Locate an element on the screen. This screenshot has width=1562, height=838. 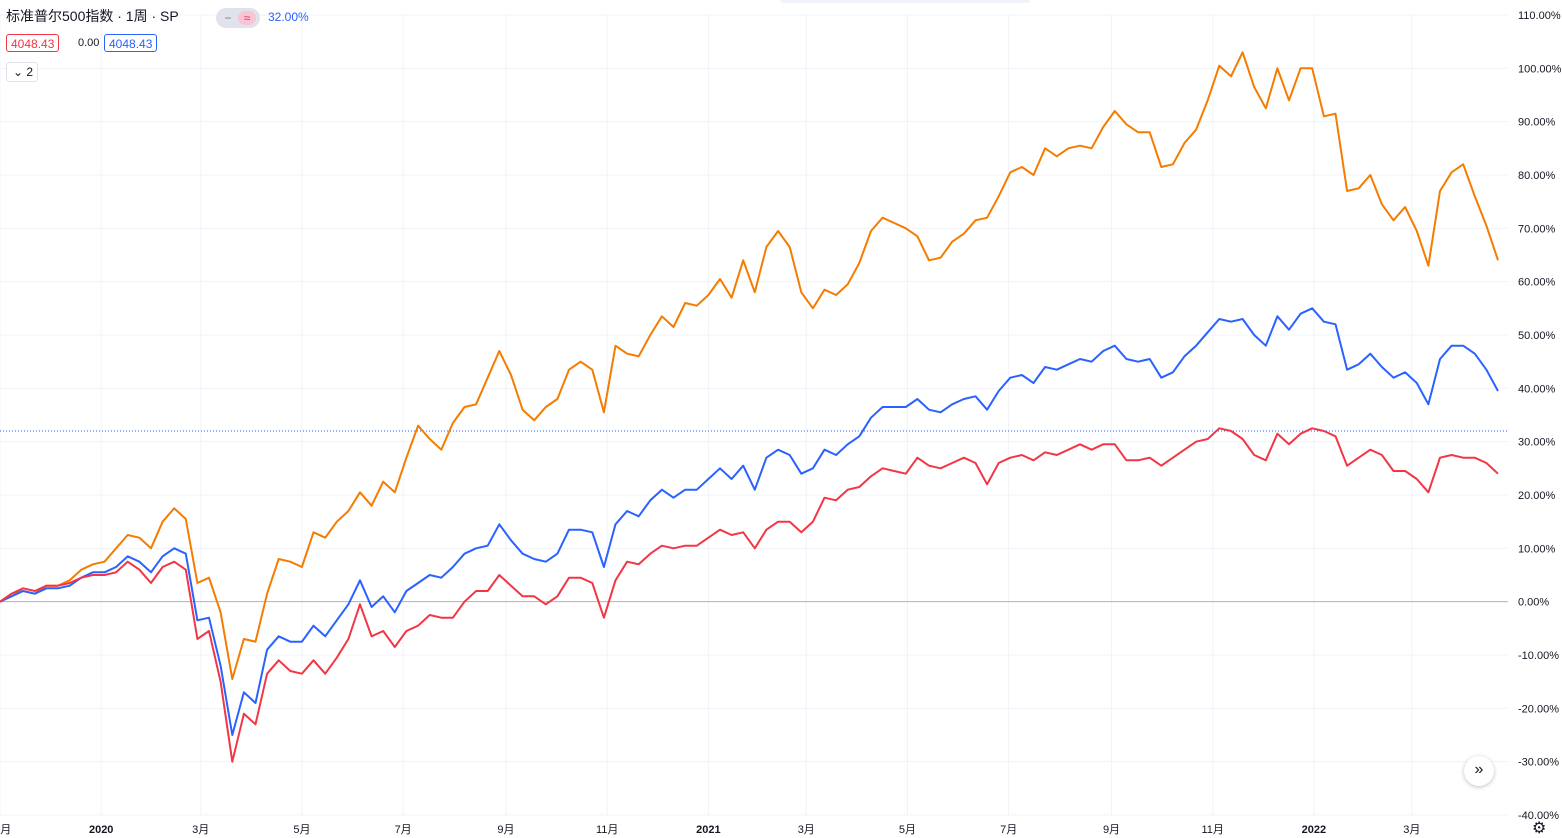
value-red-box: 4048.43 is located at coordinates (33, 43).